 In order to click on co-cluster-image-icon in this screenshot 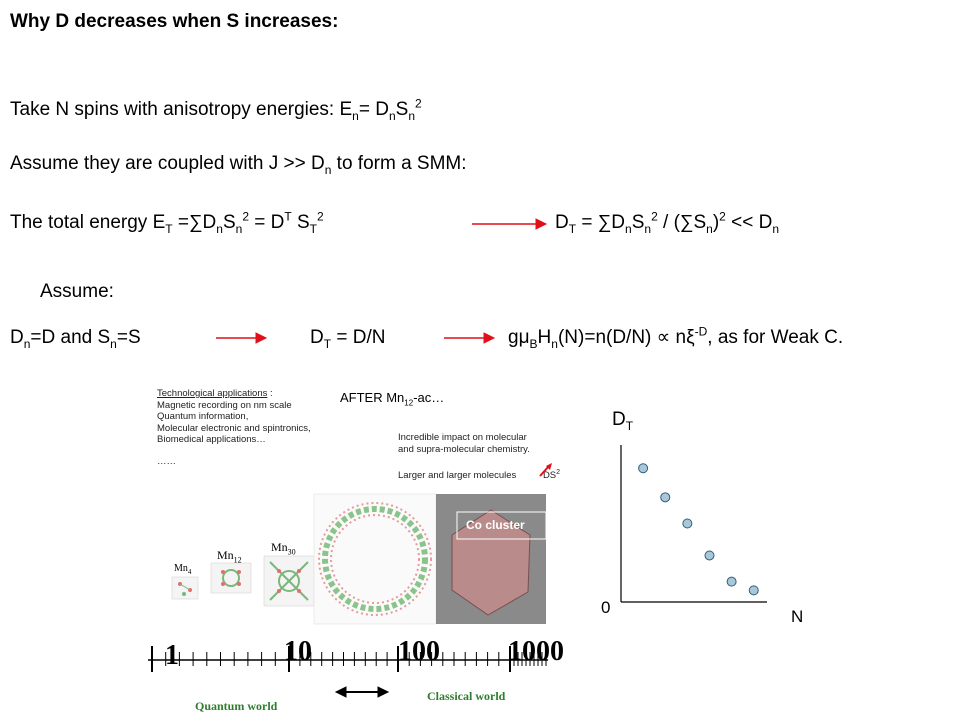, I will do `click(491, 559)`.